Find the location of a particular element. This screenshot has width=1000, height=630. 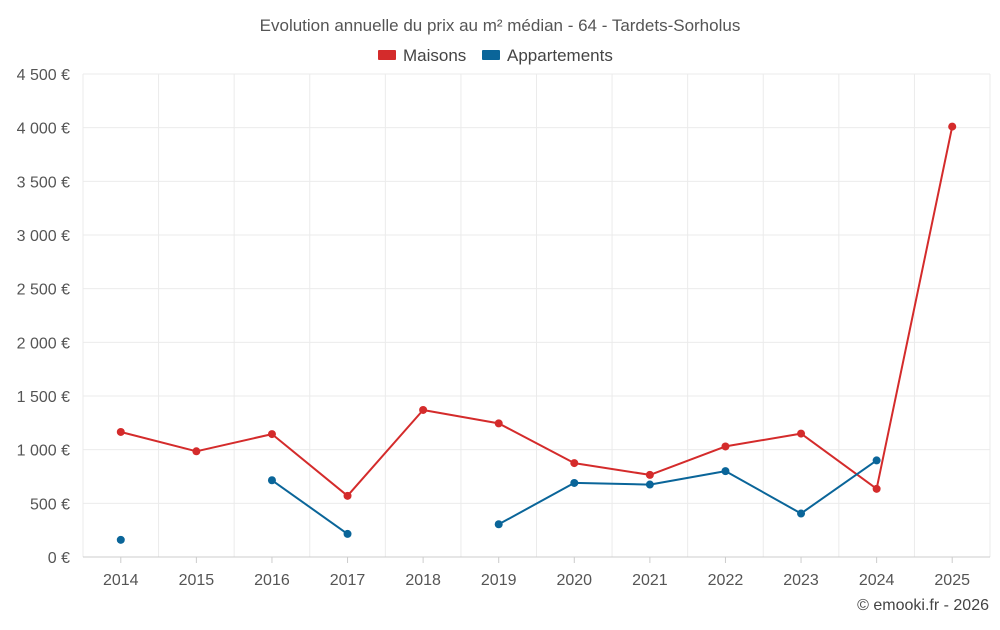

chart-legend: Maisons Appartements is located at coordinates (495, 55).